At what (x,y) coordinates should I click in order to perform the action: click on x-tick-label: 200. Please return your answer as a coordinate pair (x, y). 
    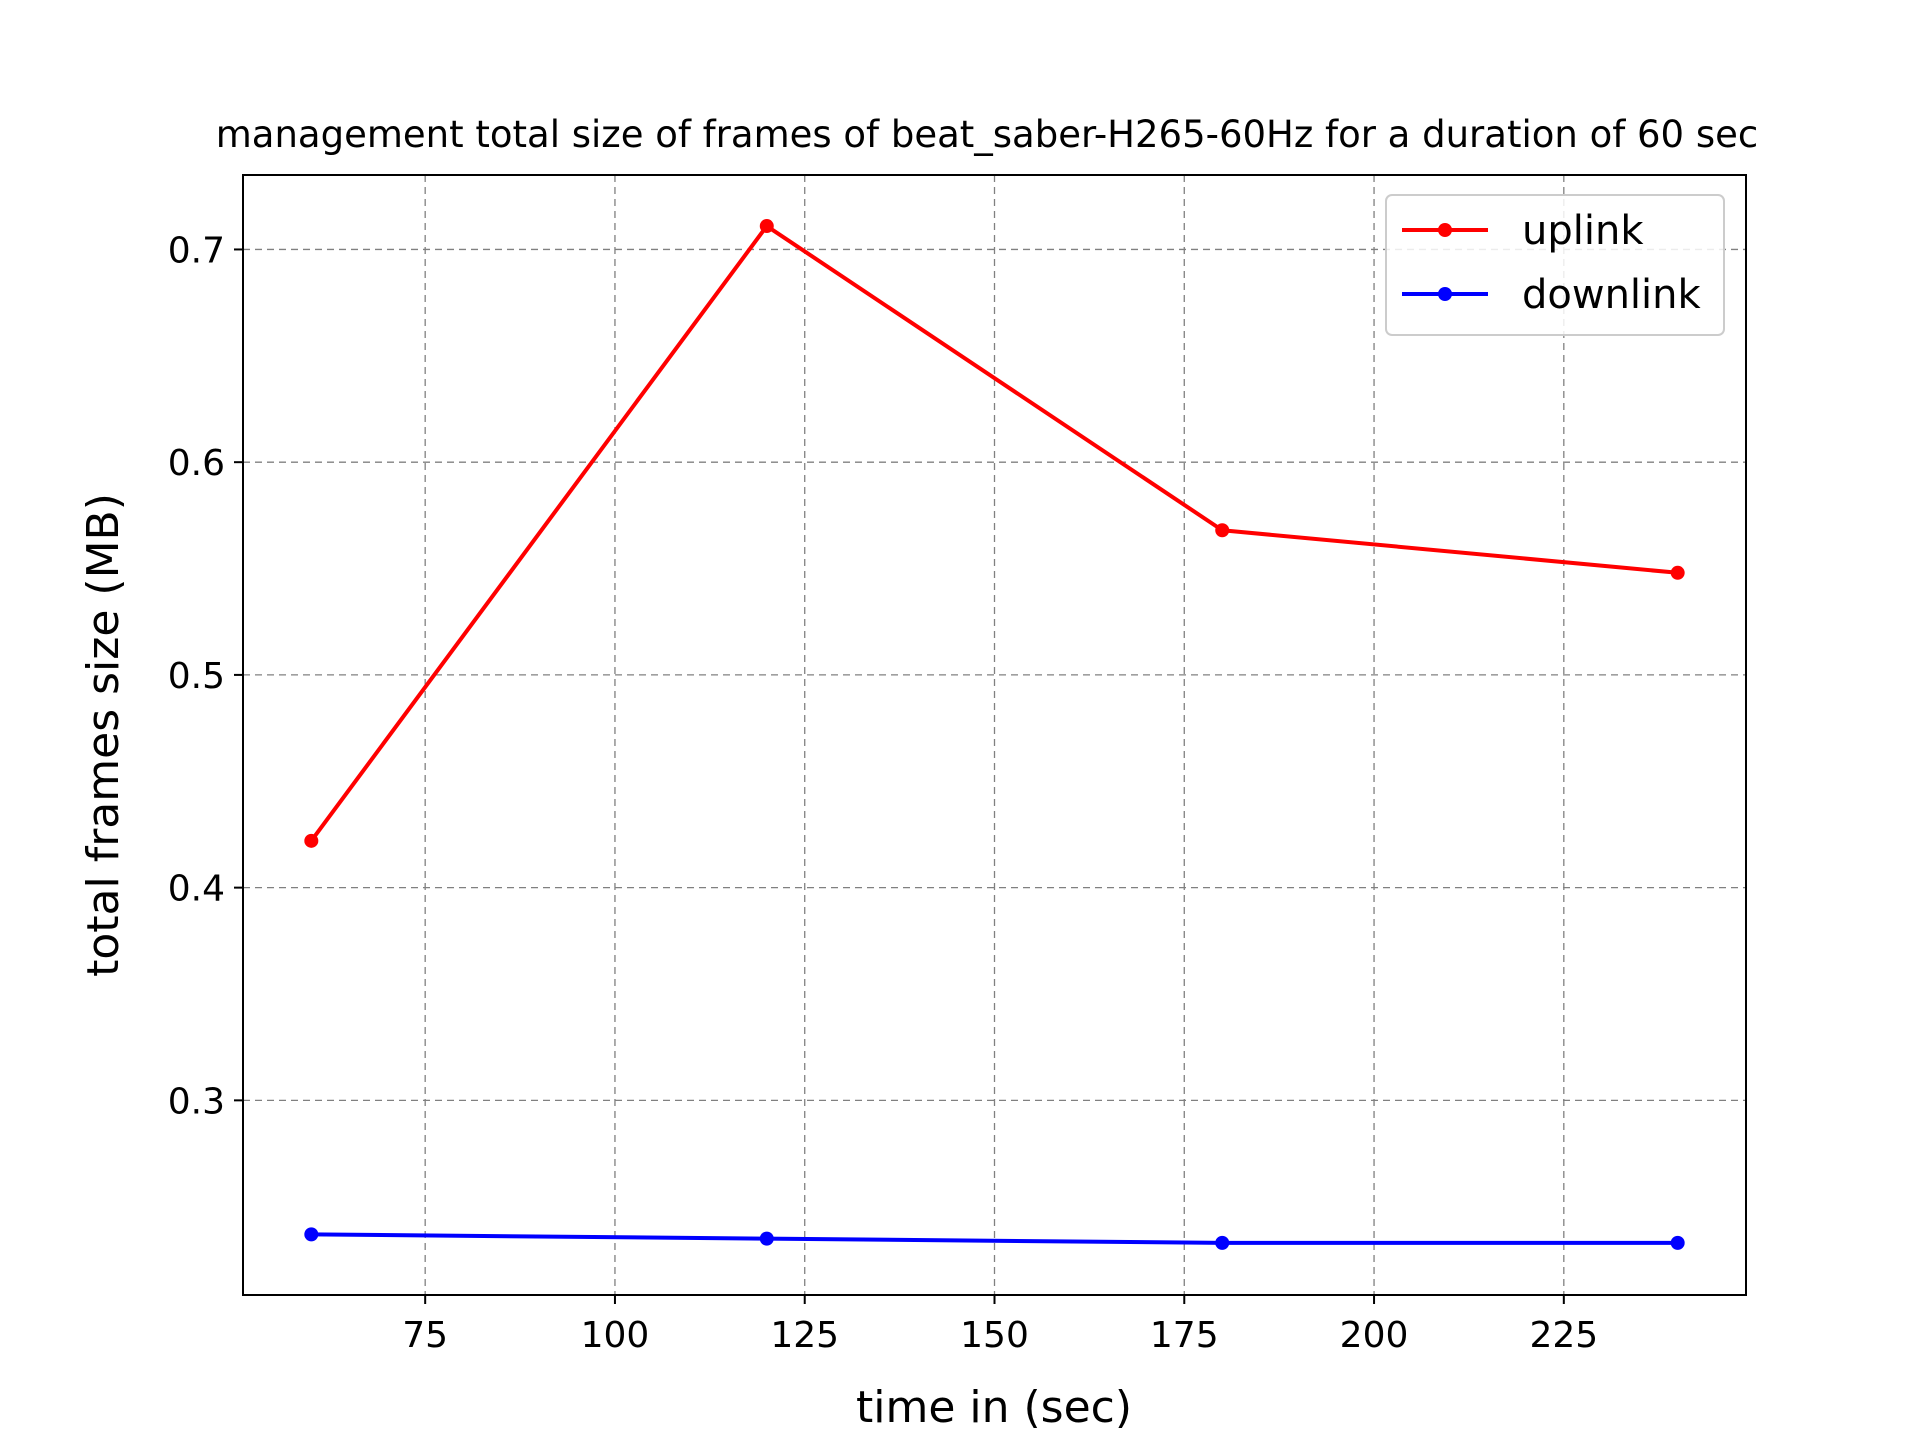
    Looking at the image, I should click on (1374, 1335).